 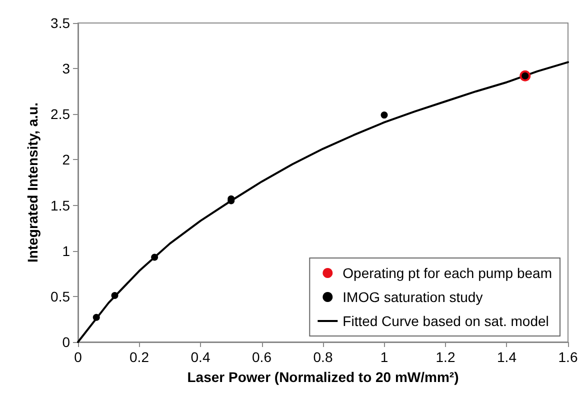 I want to click on legend-label: Operating pt for each pump beam, so click(x=447, y=273).